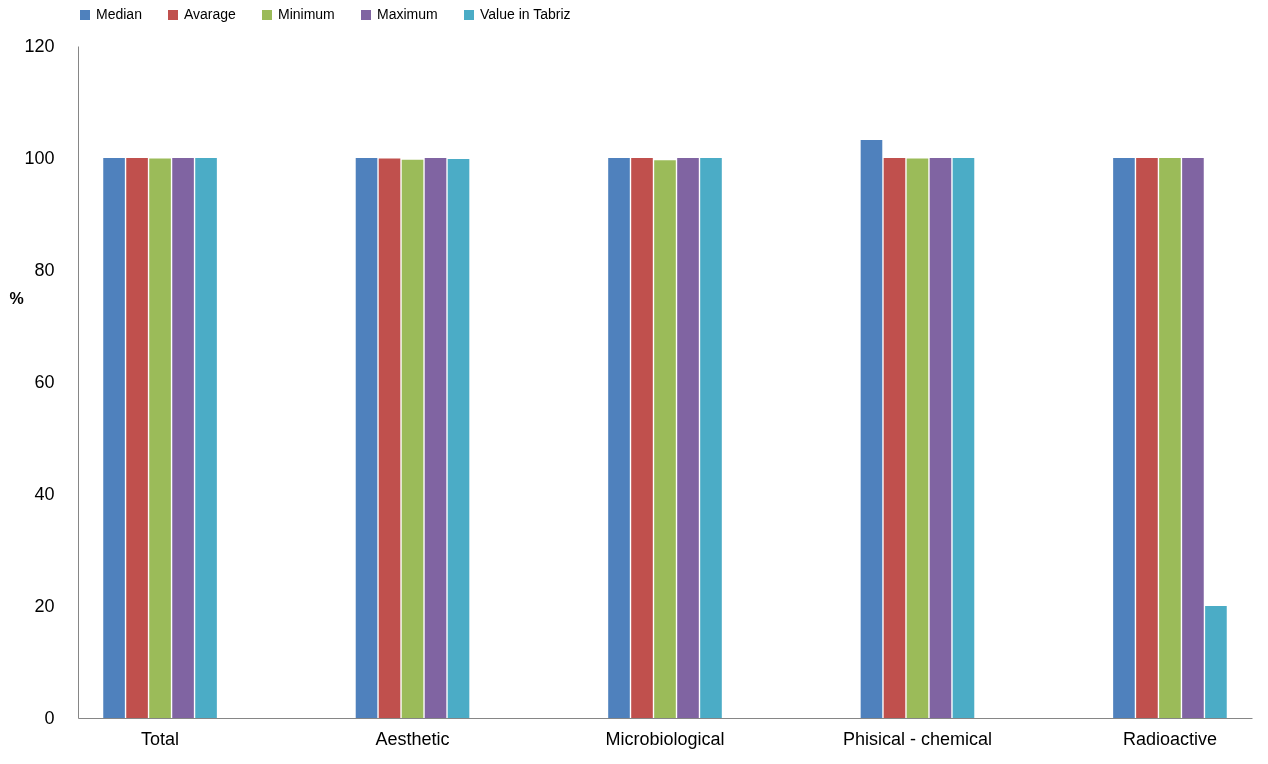 Image resolution: width=1268 pixels, height=764 pixels. I want to click on legend-label: Minimum, so click(306, 14).